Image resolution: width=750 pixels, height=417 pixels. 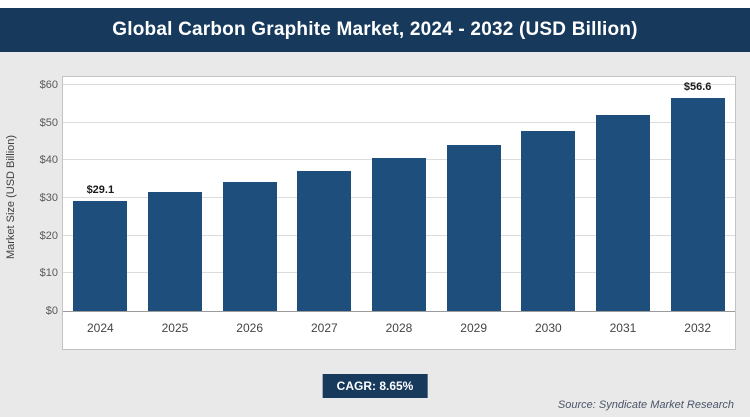 I want to click on x-tick-label: 2026, so click(x=249, y=328).